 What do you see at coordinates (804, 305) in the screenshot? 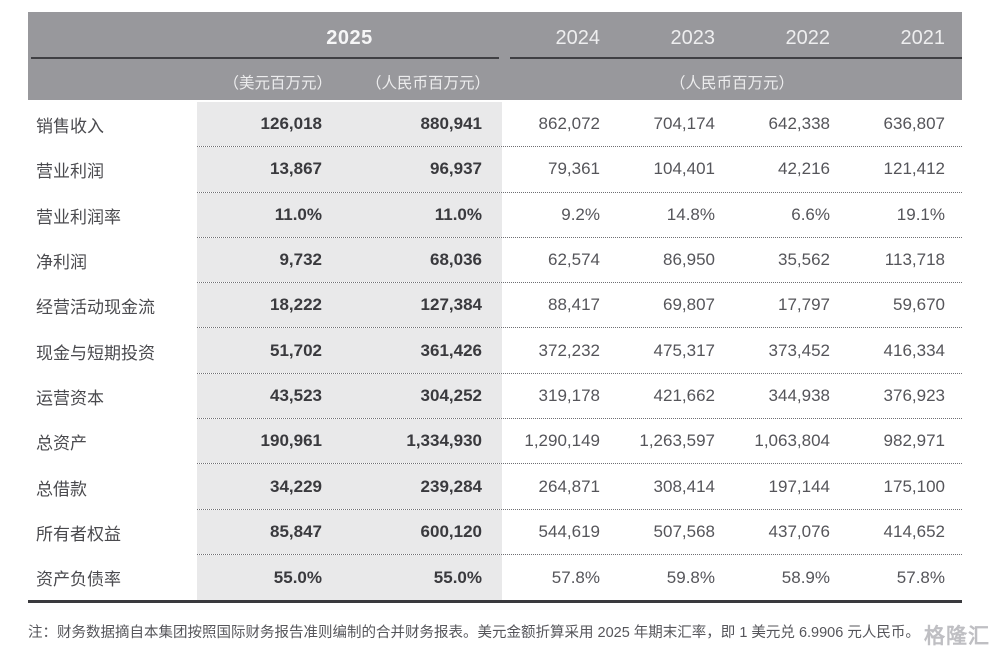
I see `cell-year-2022: 17,797` at bounding box center [804, 305].